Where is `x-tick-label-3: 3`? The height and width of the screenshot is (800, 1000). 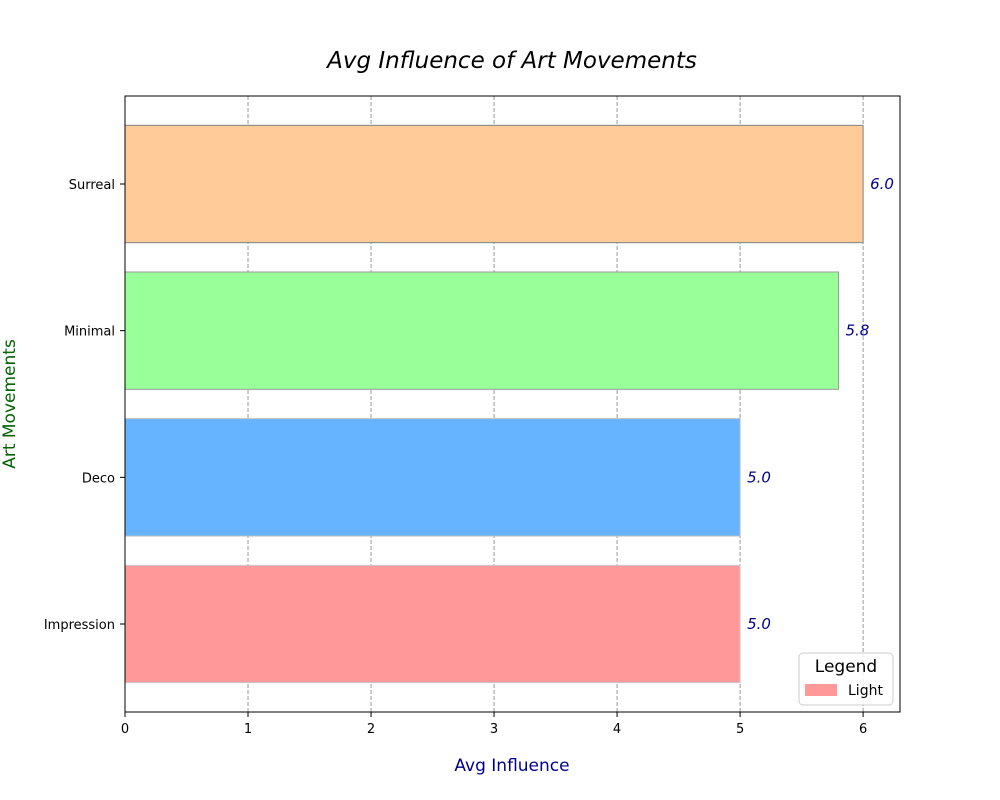 x-tick-label-3: 3 is located at coordinates (494, 729).